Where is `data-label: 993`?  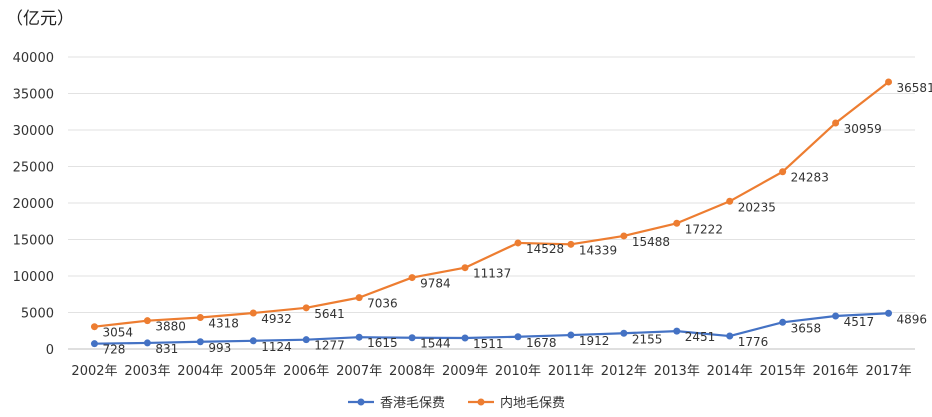 data-label: 993 is located at coordinates (219, 348).